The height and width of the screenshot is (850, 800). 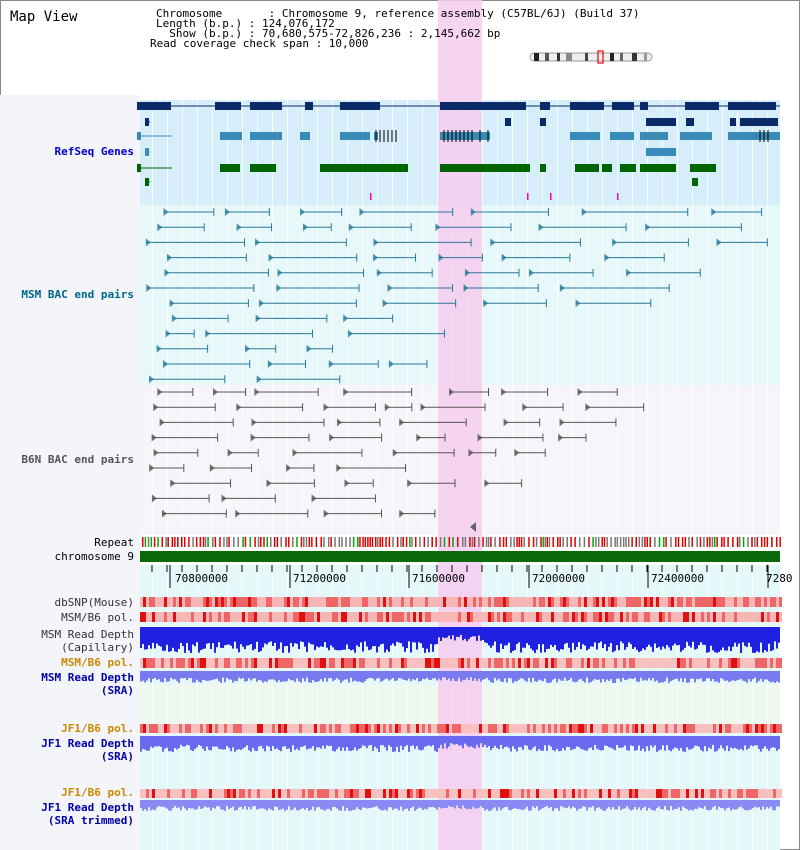 I want to click on b6n-bac-label: B6N BAC end pairs, so click(x=77, y=459).